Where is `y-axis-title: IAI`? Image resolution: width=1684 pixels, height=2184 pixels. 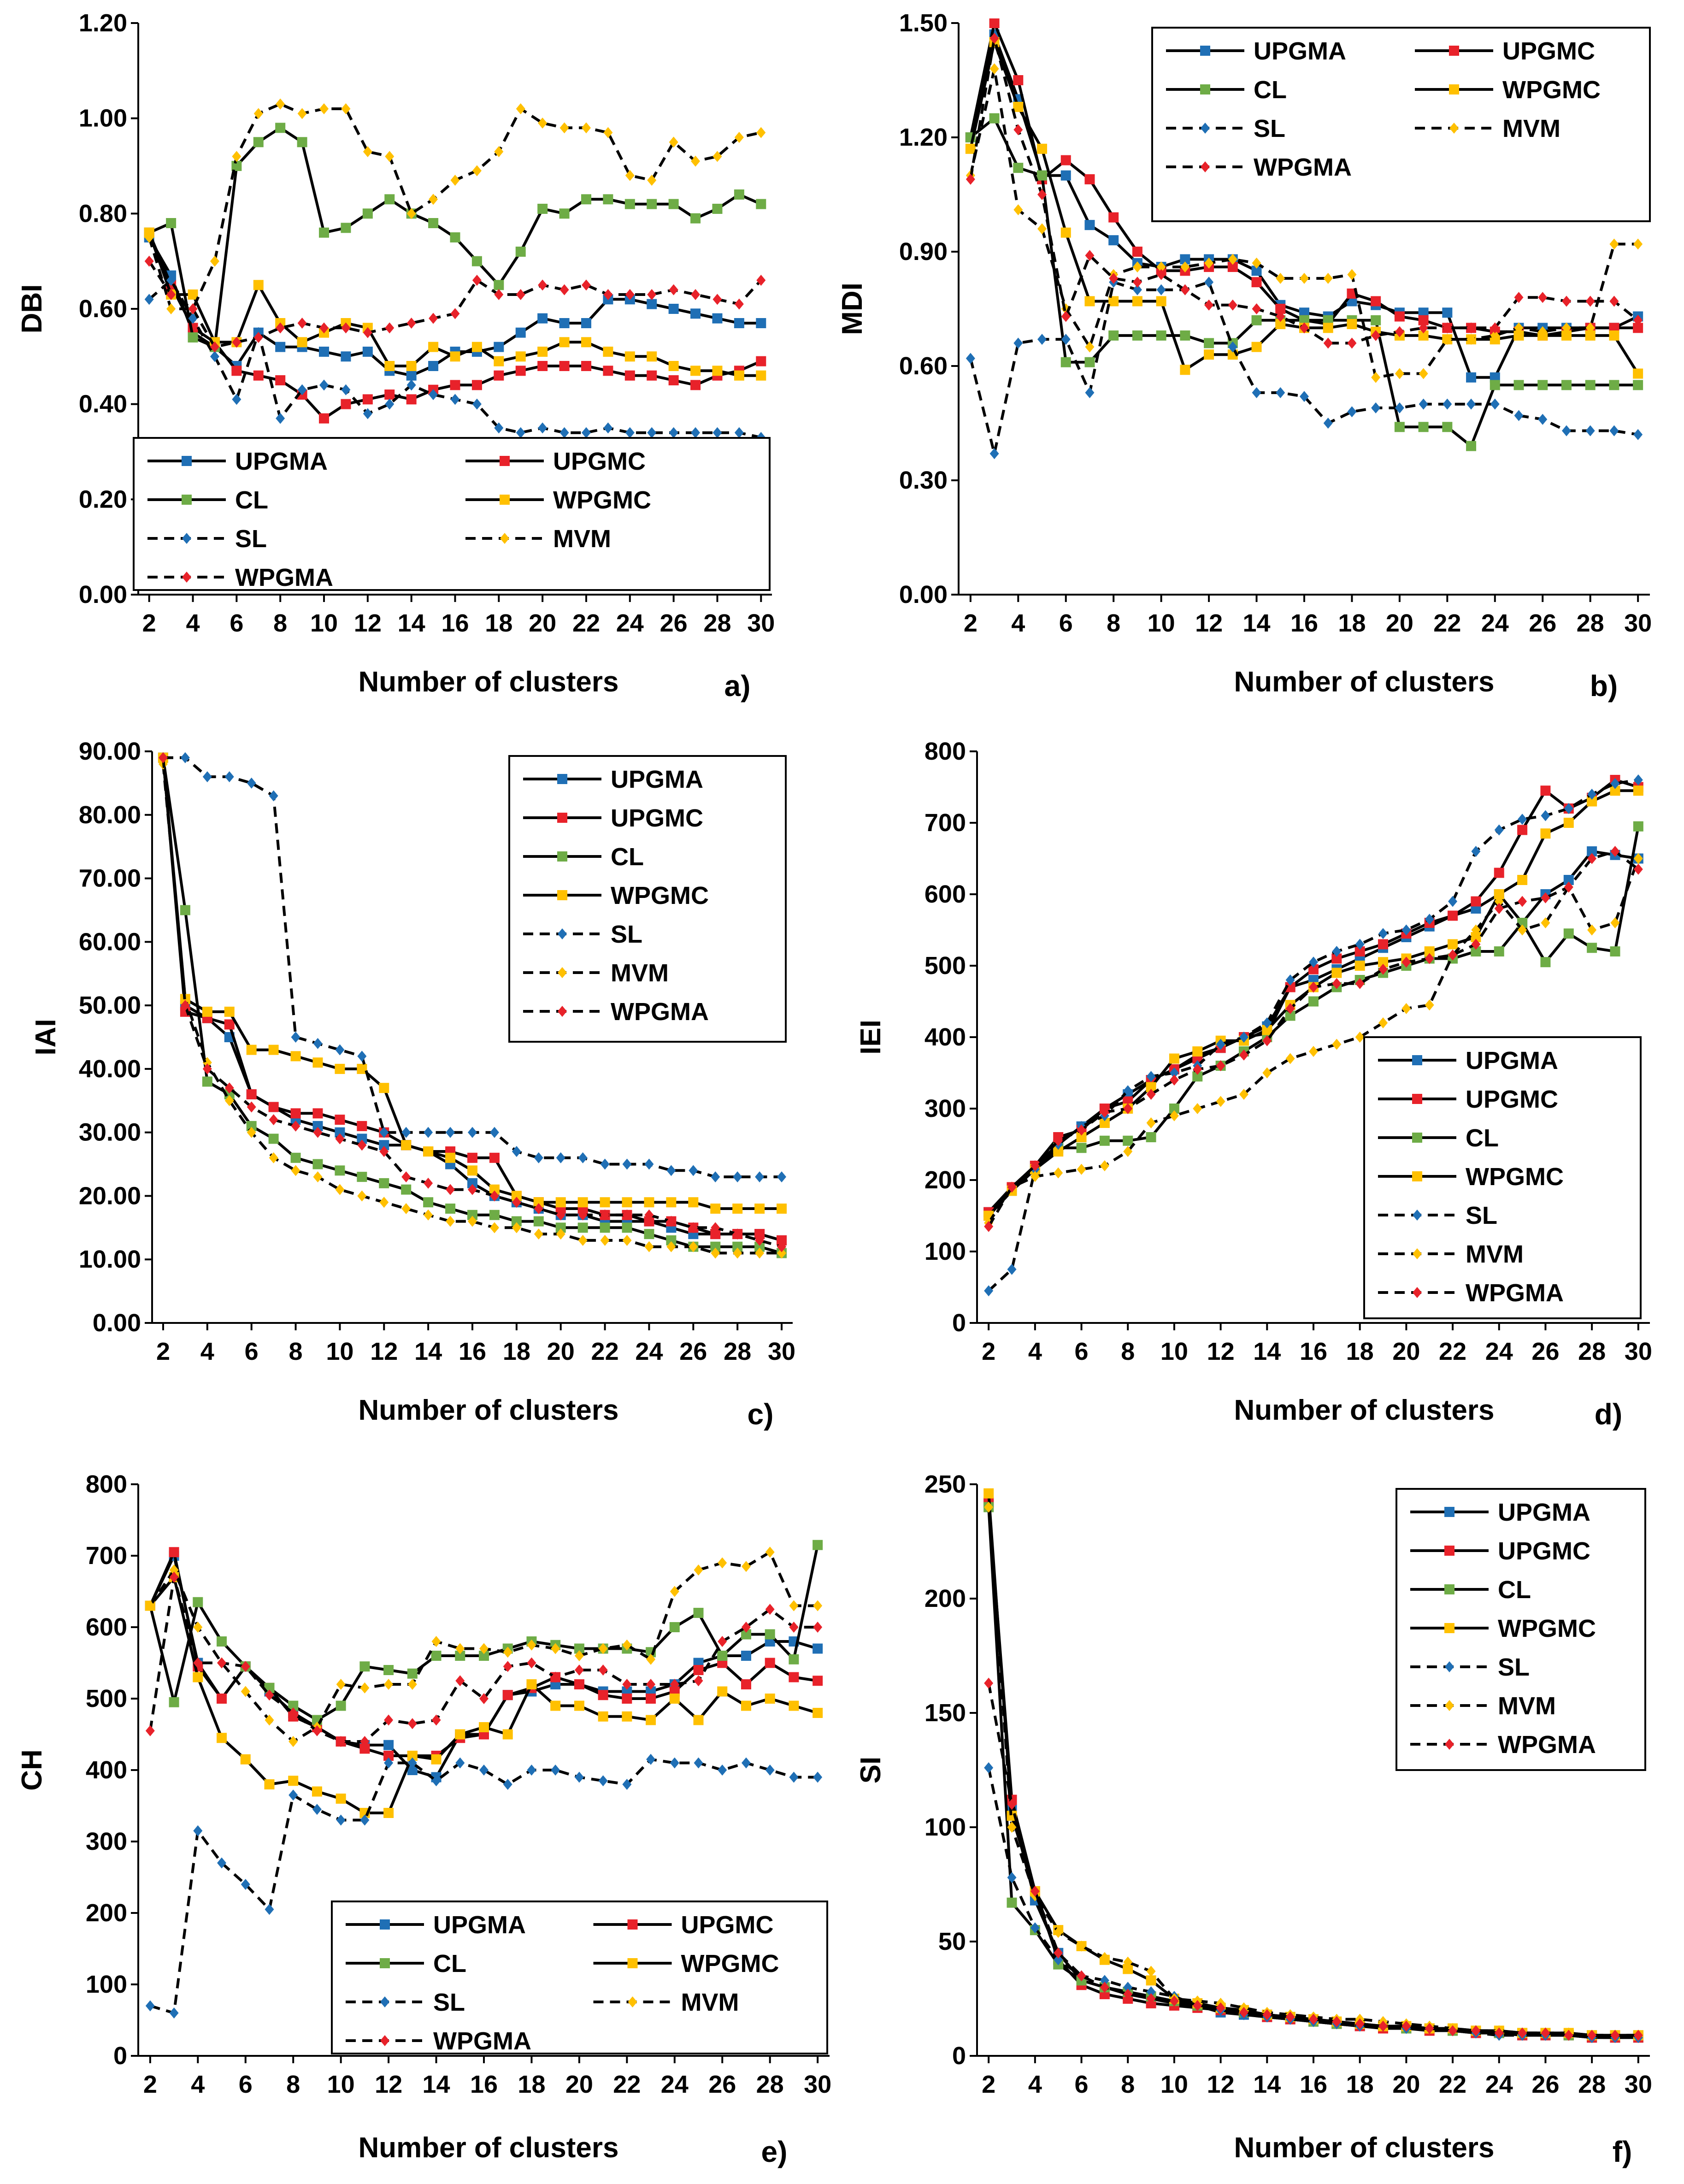 y-axis-title: IAI is located at coordinates (46, 1037).